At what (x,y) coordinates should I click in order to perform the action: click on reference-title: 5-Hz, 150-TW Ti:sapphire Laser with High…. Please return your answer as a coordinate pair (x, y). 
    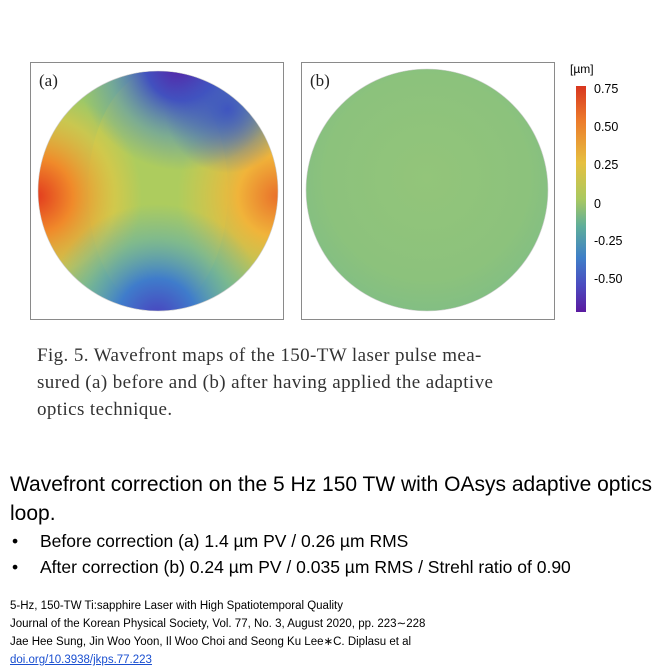
    Looking at the image, I should click on (177, 606).